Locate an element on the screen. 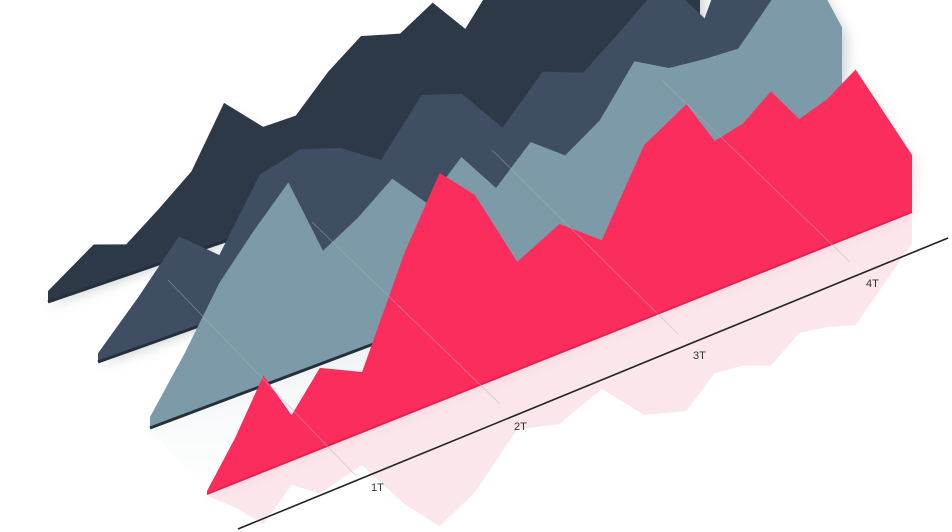 The height and width of the screenshot is (532, 952). x-tick-label-3: 3T is located at coordinates (699, 356).